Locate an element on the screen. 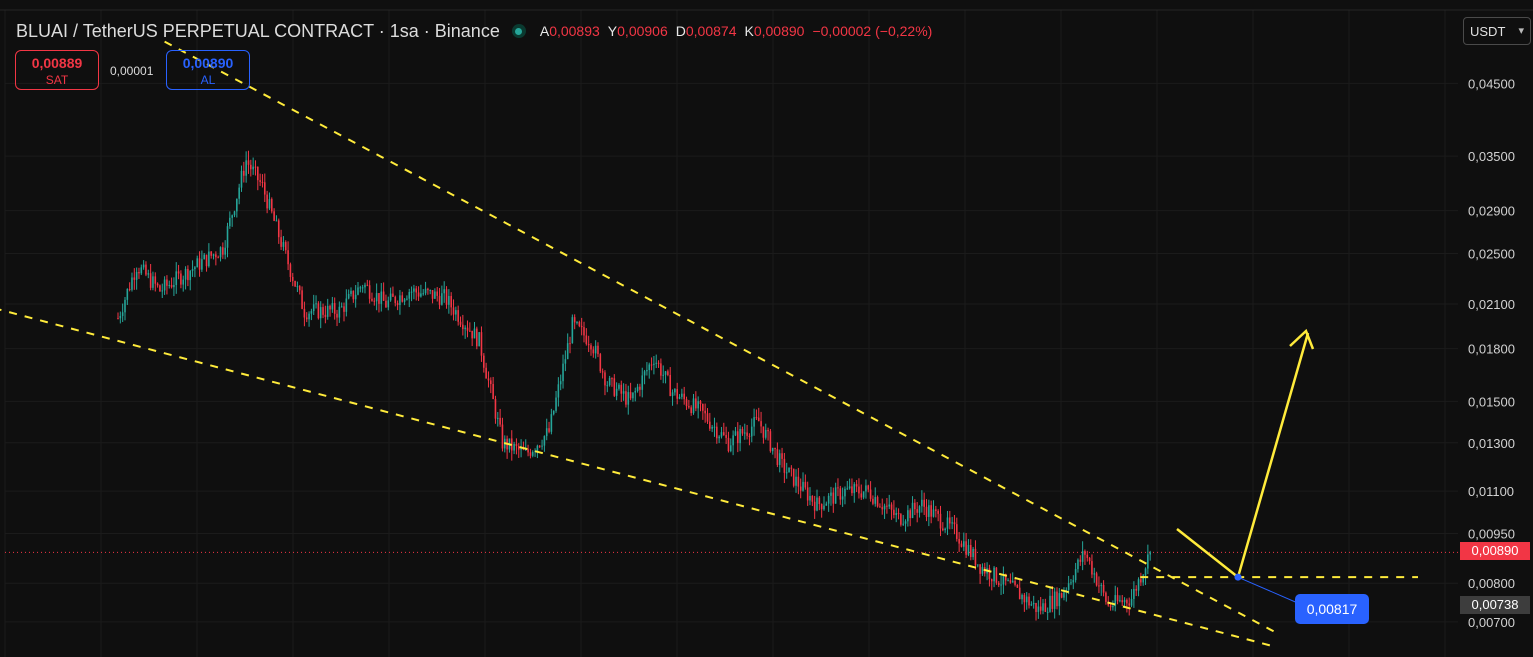  projection-arrow is located at coordinates (1243, 456).